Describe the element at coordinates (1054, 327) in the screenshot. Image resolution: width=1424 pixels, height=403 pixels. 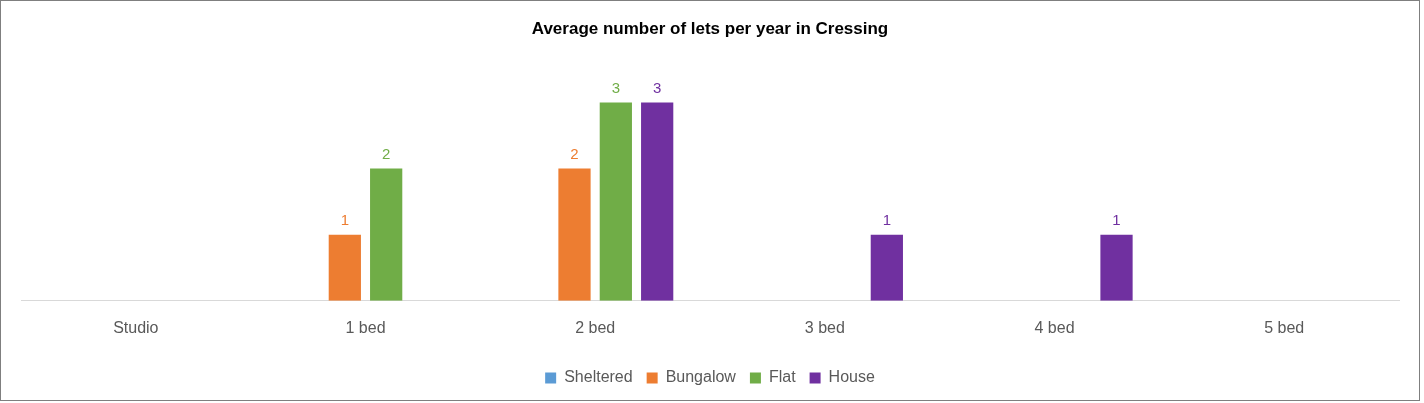
I see `x-tick-label: 4 bed` at that location.